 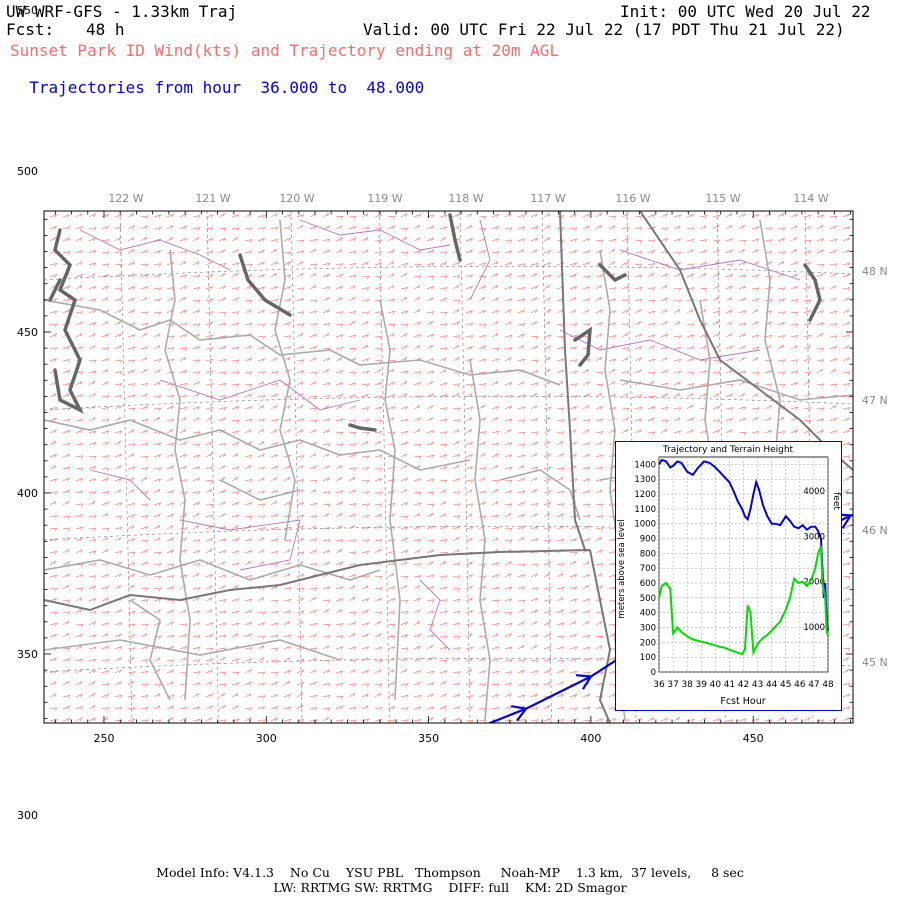 I want to click on inset-x-tick: 39, so click(x=702, y=685).